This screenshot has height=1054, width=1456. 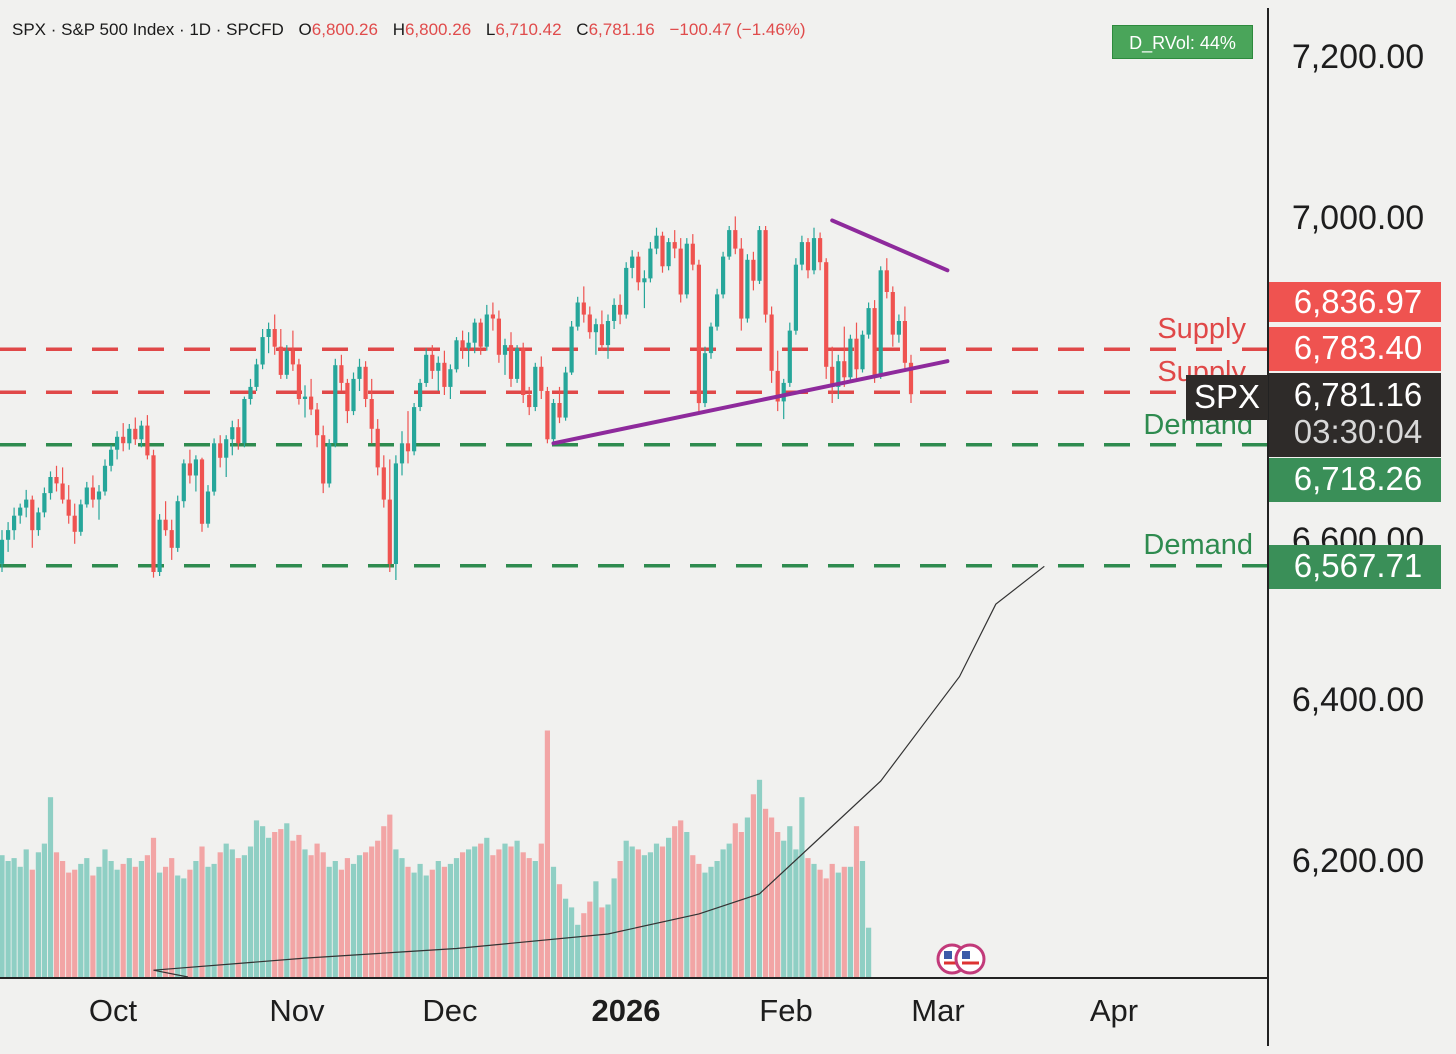 What do you see at coordinates (948, 955) in the screenshot?
I see `flag-canton` at bounding box center [948, 955].